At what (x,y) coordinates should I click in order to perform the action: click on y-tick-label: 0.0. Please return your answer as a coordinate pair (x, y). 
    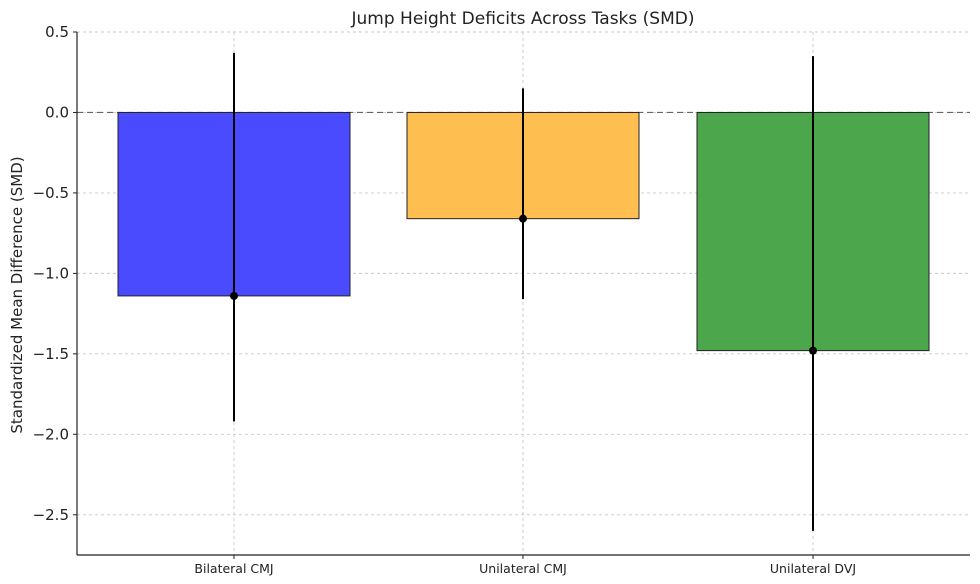
    Looking at the image, I should click on (57, 112).